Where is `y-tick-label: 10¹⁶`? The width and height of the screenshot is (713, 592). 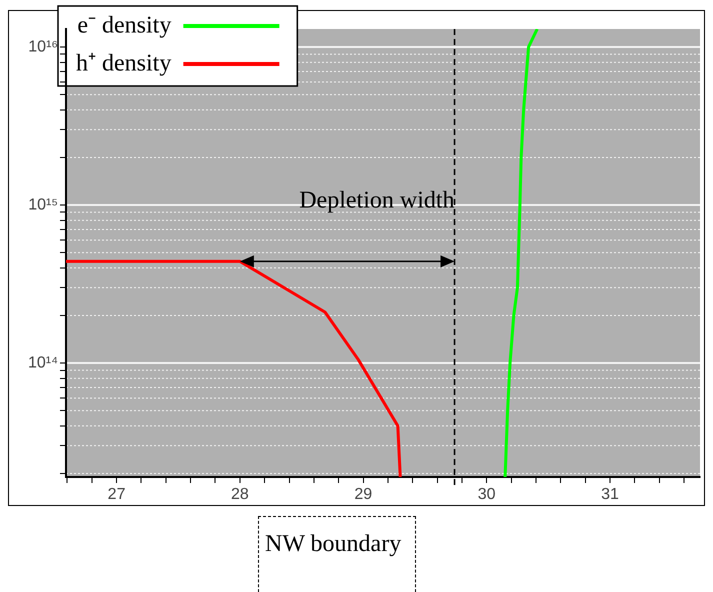 y-tick-label: 10¹⁶ is located at coordinates (43, 47).